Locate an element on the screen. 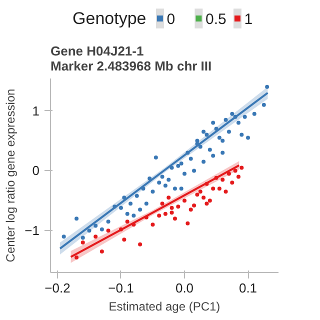 This screenshot has height=320, width=320. legend-label: 1 is located at coordinates (248, 19).